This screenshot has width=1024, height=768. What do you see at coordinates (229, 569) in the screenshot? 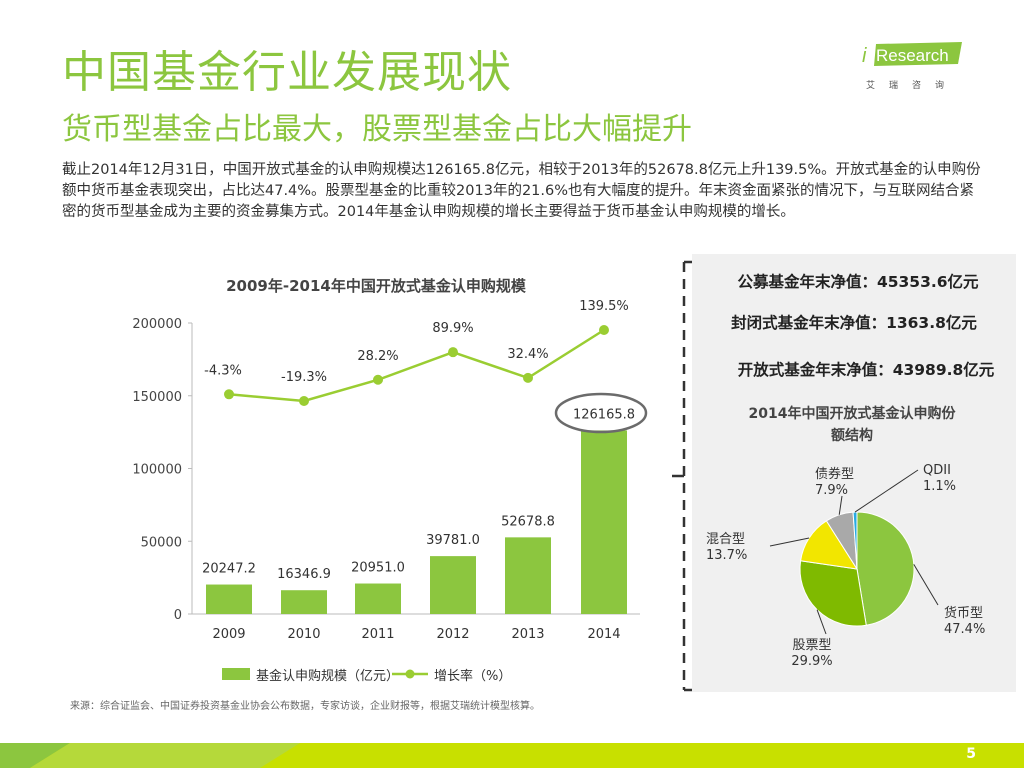
I see `bar-value-label: 20247.2` at bounding box center [229, 569].